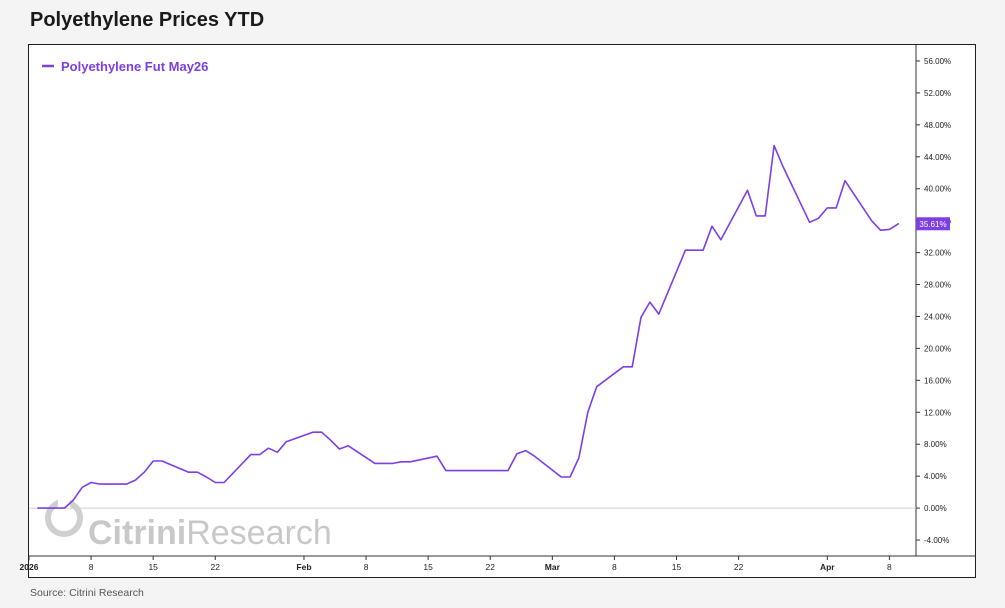 The width and height of the screenshot is (1005, 608). Describe the element at coordinates (87, 593) in the screenshot. I see `source-note: Source: Citrini Research` at that location.